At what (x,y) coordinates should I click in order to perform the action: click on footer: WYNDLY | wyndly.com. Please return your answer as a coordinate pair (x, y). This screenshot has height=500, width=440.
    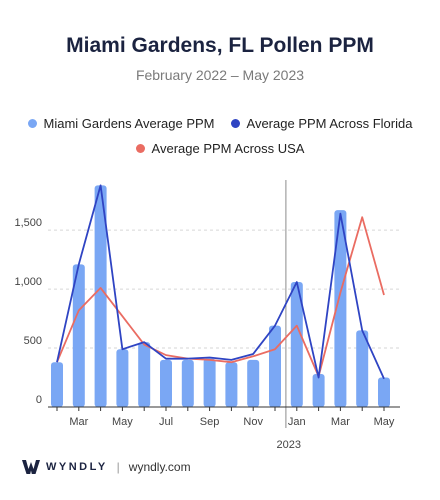
    Looking at the image, I should click on (106, 467).